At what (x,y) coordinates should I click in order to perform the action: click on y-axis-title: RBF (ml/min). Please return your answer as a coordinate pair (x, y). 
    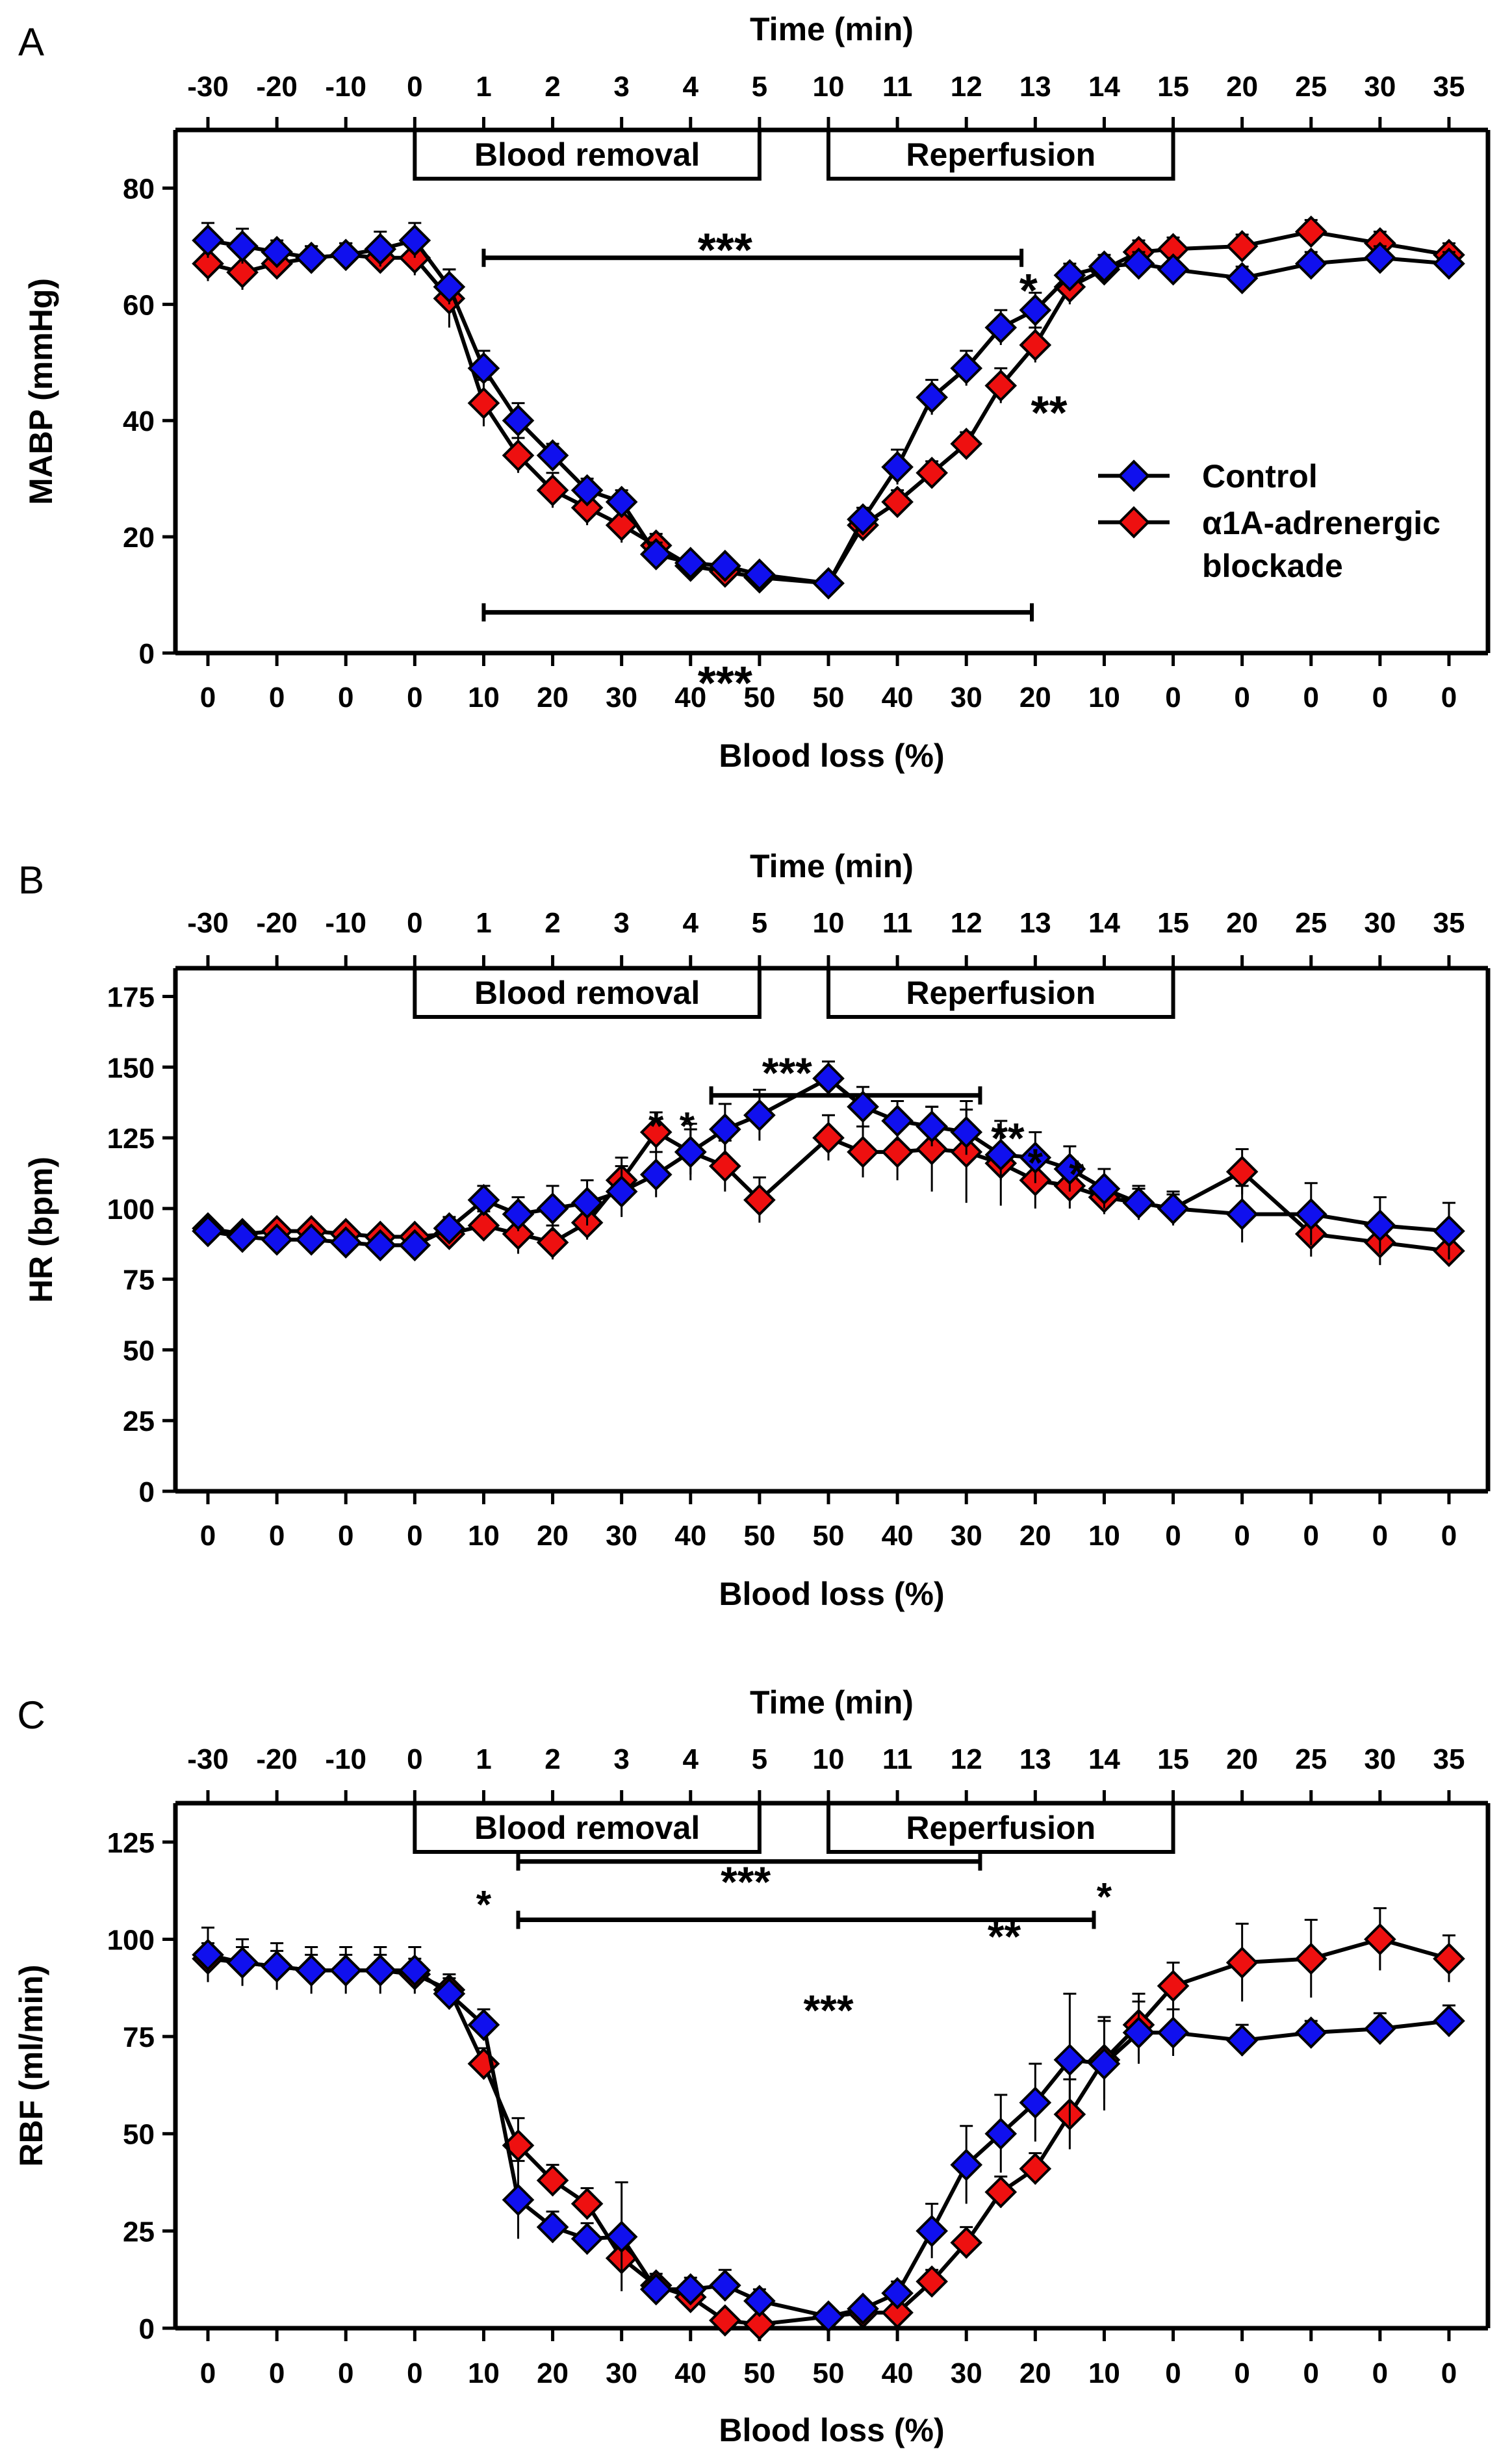
    Looking at the image, I should click on (31, 2065).